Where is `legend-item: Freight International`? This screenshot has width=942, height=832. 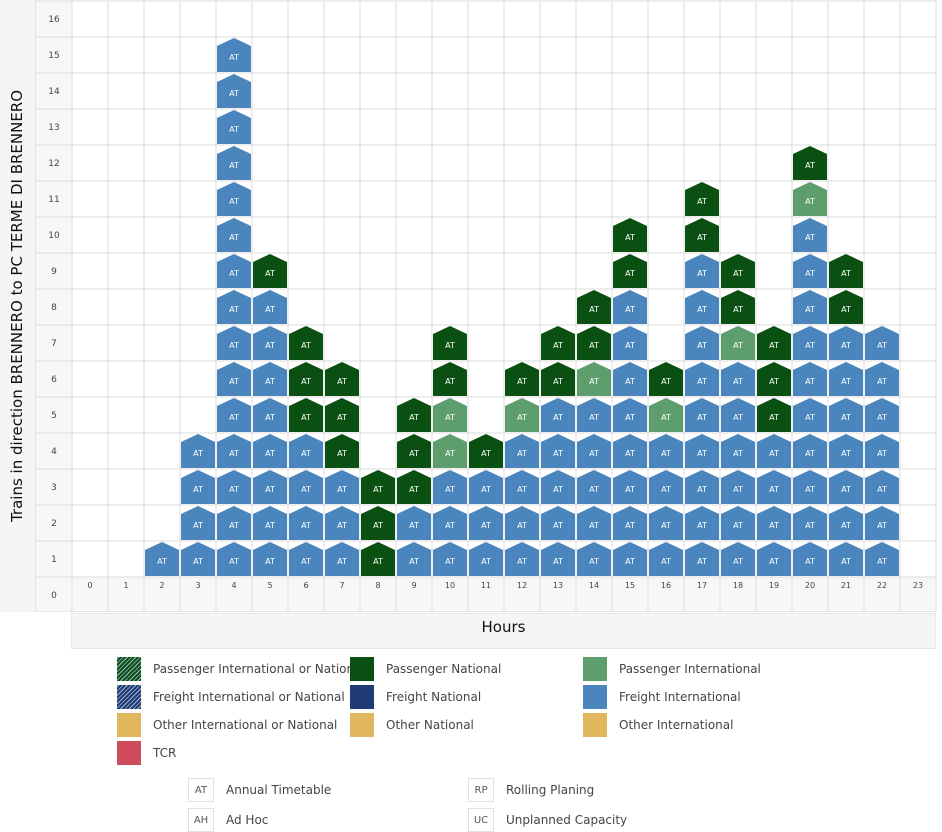
legend-item: Freight International is located at coordinates (662, 697).